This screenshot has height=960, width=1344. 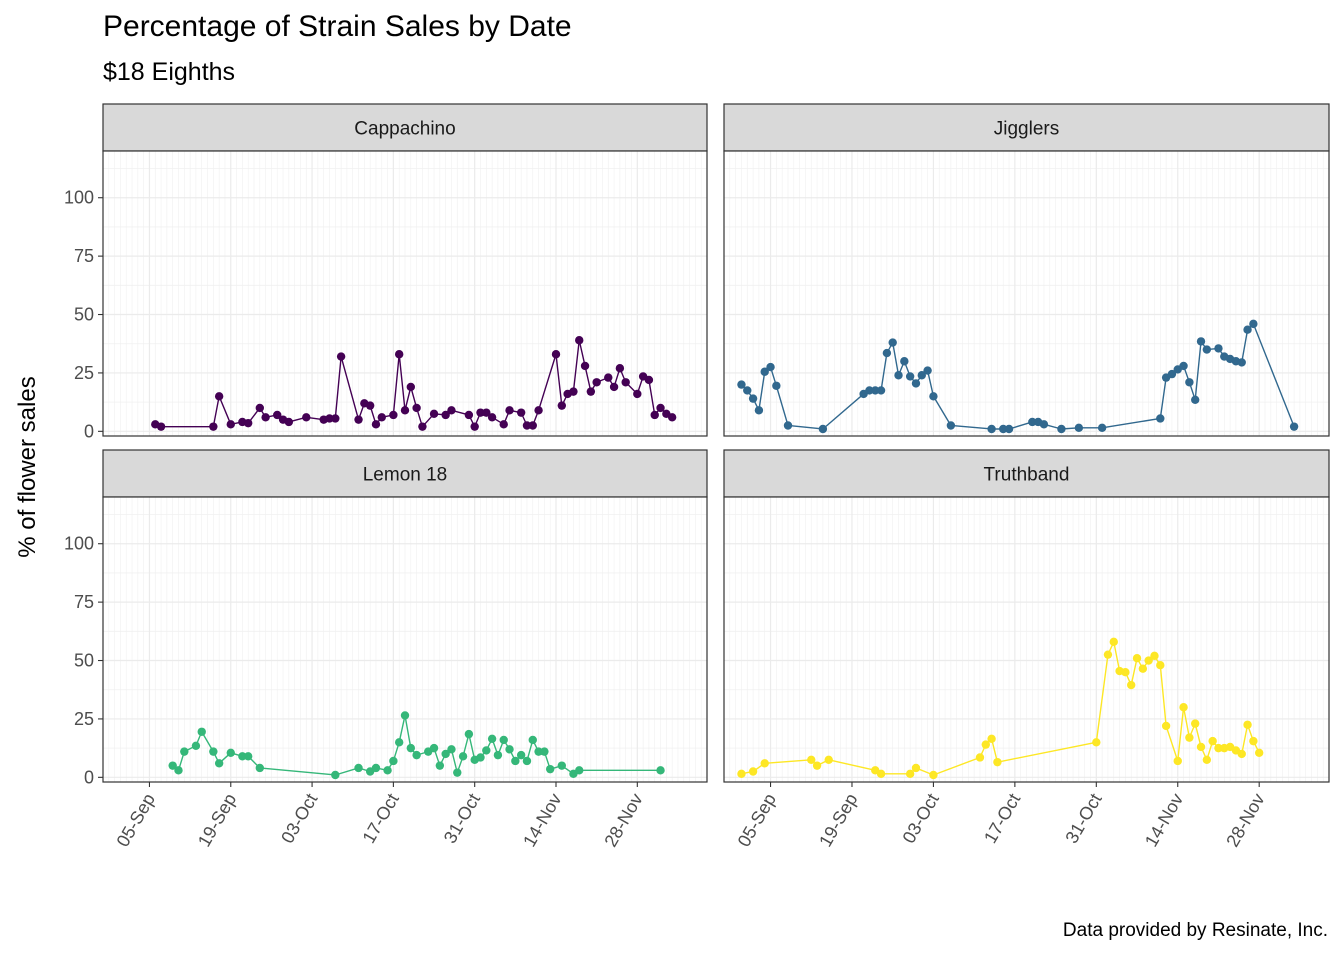 I want to click on x-tick-label: 14-Nov, so click(x=1164, y=820).